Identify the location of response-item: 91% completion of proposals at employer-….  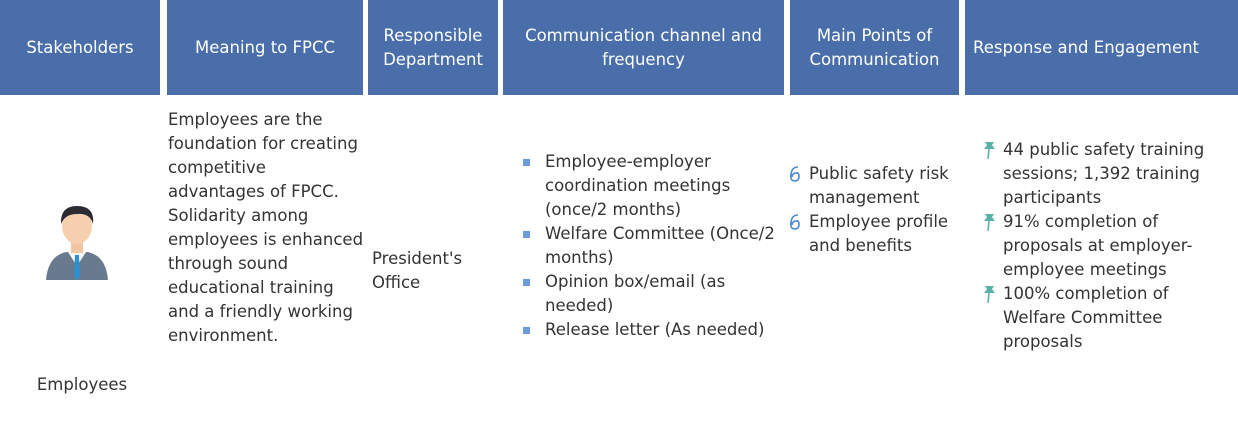
(1109, 246).